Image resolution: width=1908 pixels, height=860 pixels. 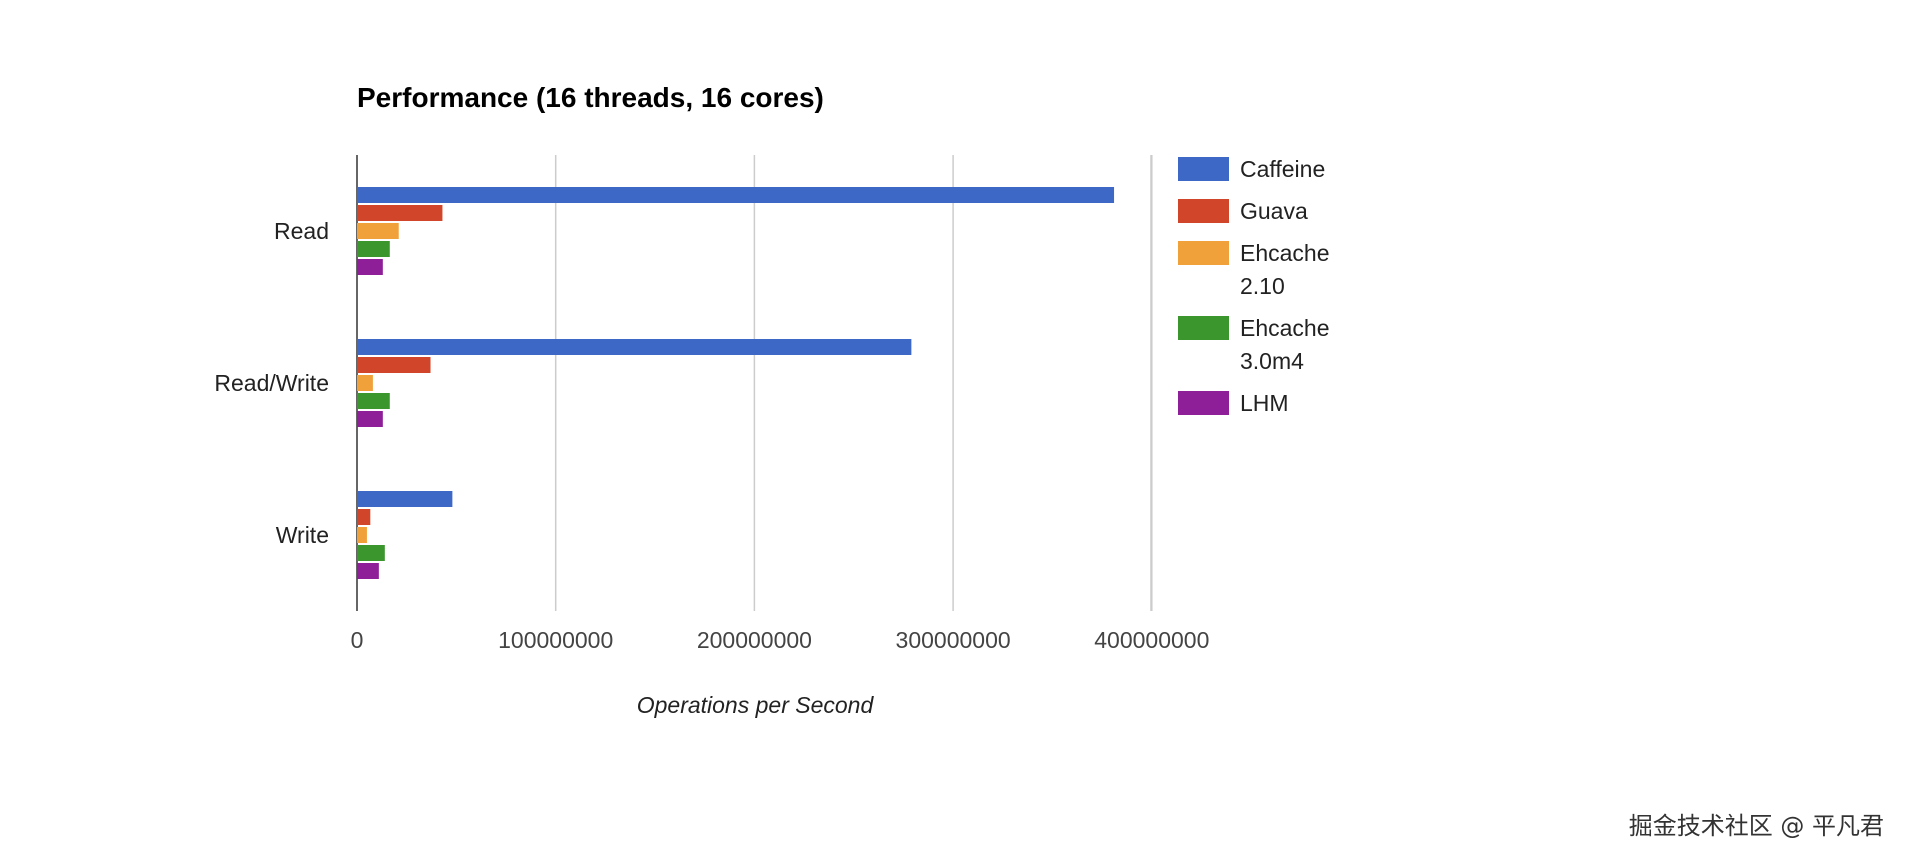 What do you see at coordinates (400, 213) in the screenshot?
I see `bar-guava-read` at bounding box center [400, 213].